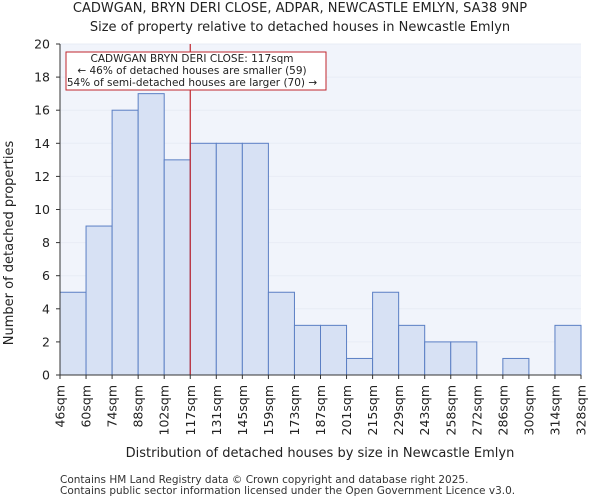  Describe the element at coordinates (46, 275) in the screenshot. I see `y-tick-label: 6` at that location.